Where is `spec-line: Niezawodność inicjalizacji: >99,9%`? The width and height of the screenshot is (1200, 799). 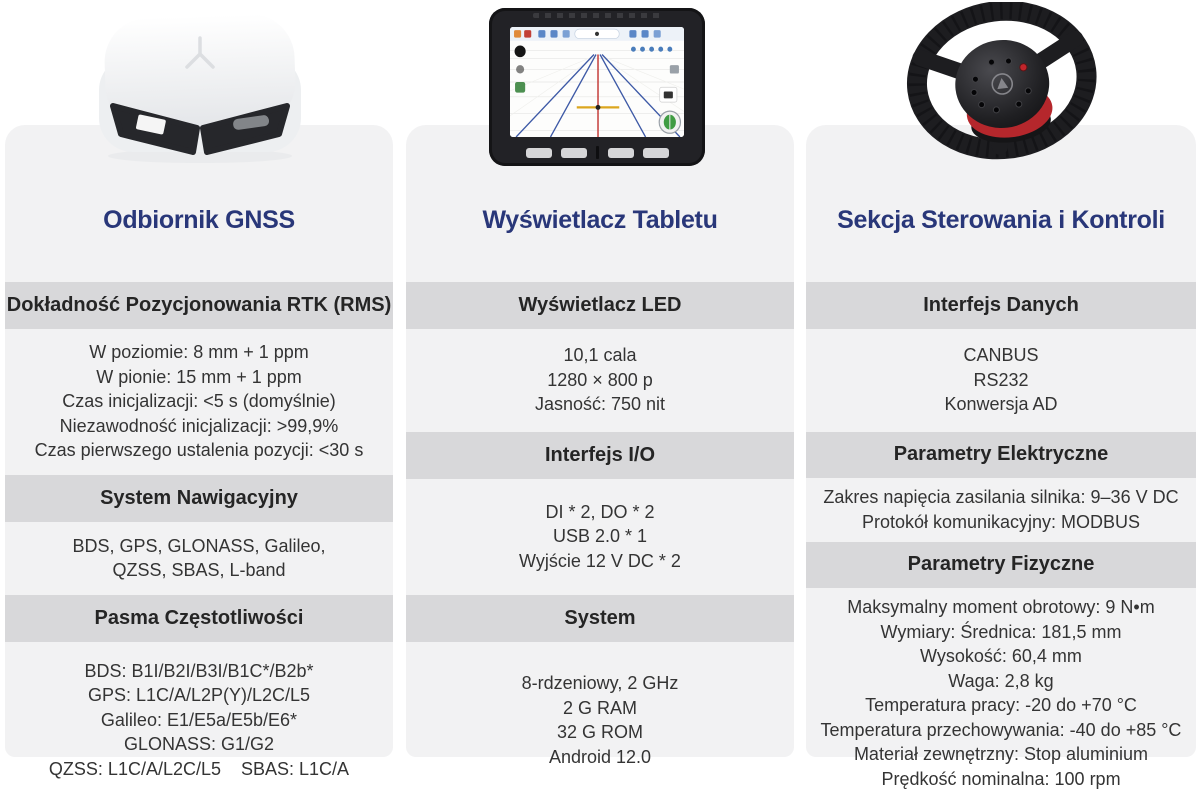 spec-line: Niezawodność inicjalizacji: >99,9% is located at coordinates (199, 425).